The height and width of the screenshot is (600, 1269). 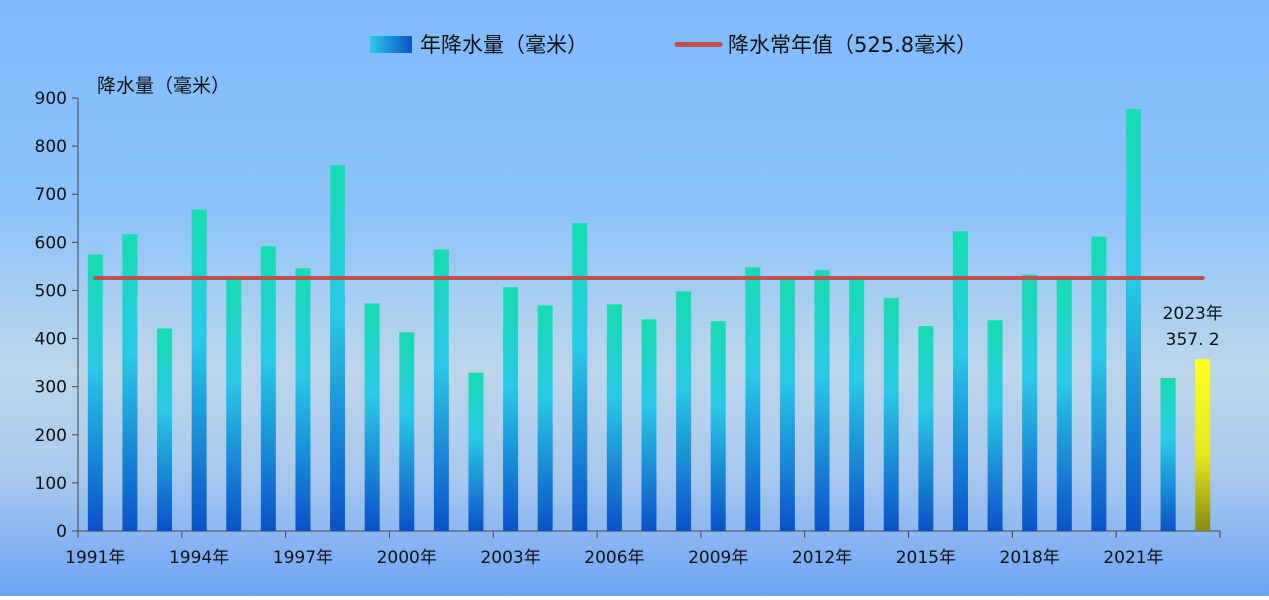 I want to click on x-tick-label: 2021年, so click(x=1133, y=558).